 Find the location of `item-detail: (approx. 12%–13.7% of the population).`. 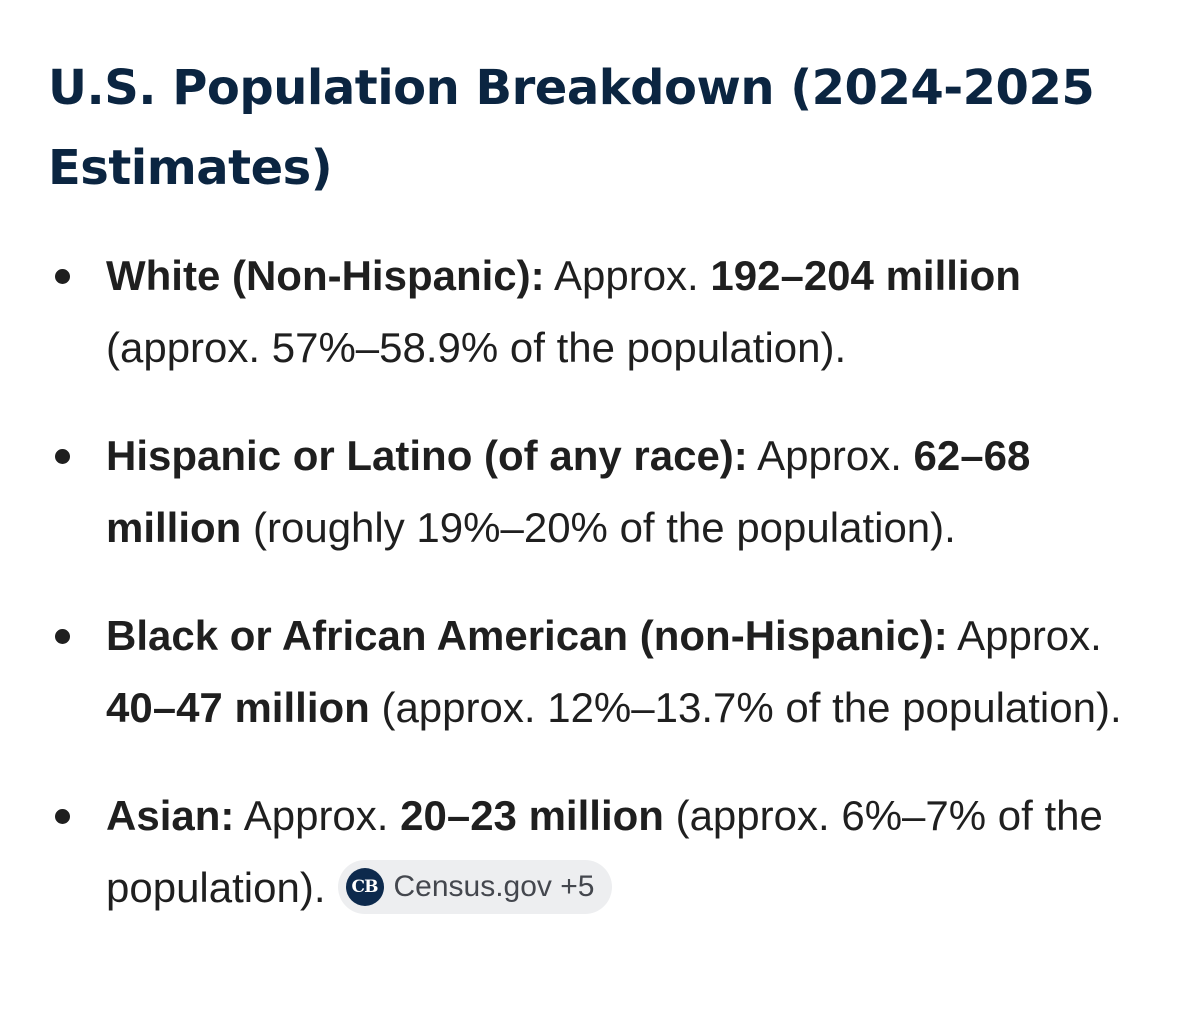

item-detail: (approx. 12%–13.7% of the population). is located at coordinates (745, 707).